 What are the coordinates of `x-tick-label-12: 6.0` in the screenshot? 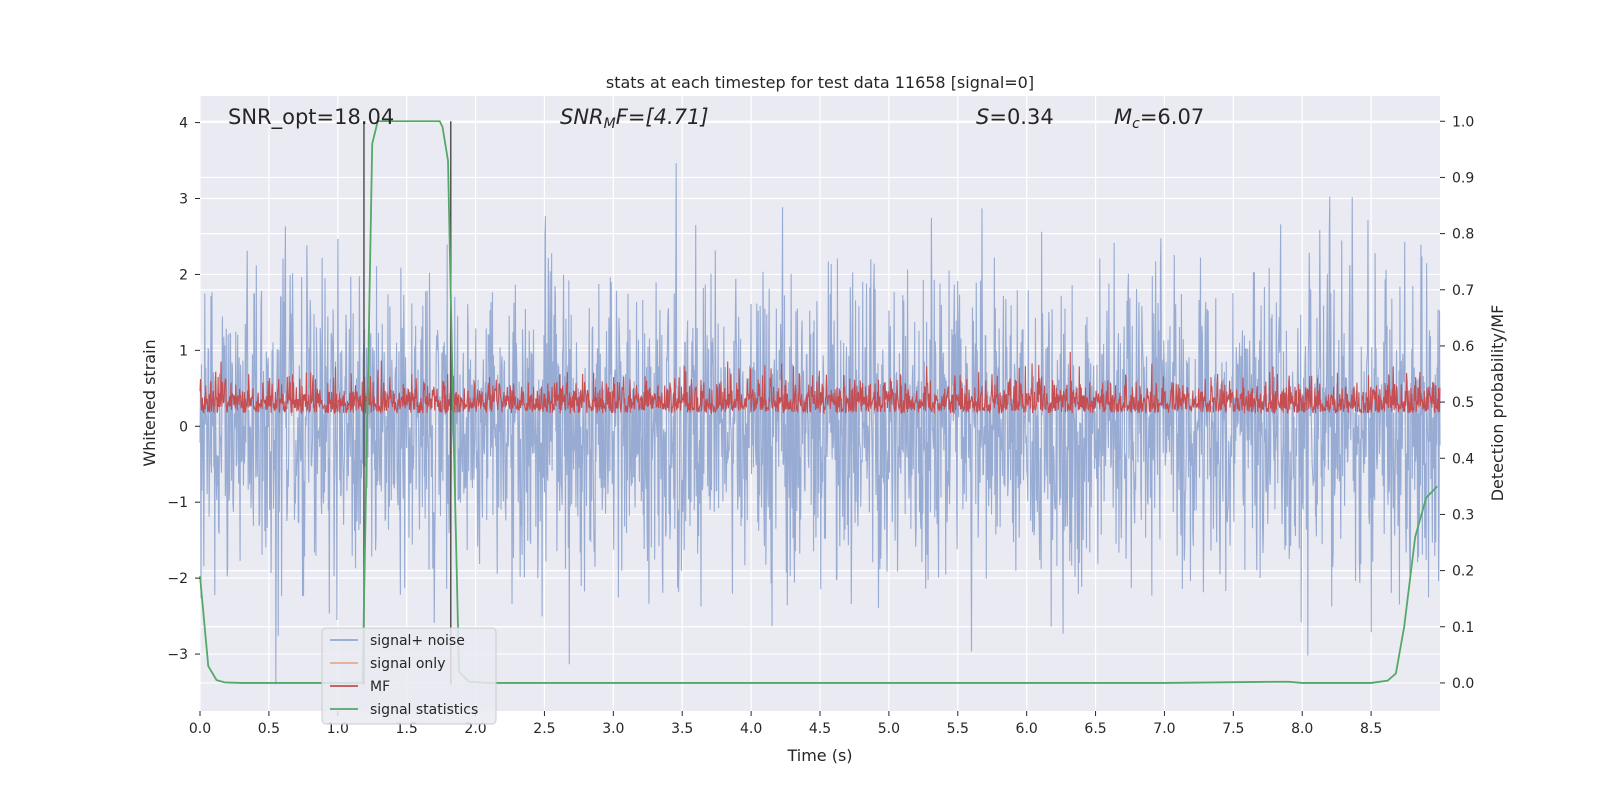 It's located at (1027, 729).